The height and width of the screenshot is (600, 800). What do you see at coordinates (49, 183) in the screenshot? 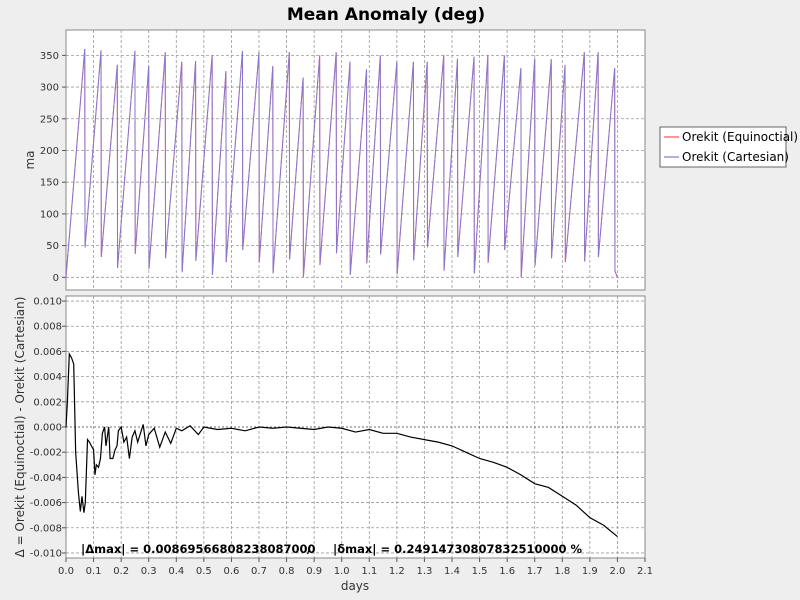
I see `top-y-tick-label: 150` at bounding box center [49, 183].